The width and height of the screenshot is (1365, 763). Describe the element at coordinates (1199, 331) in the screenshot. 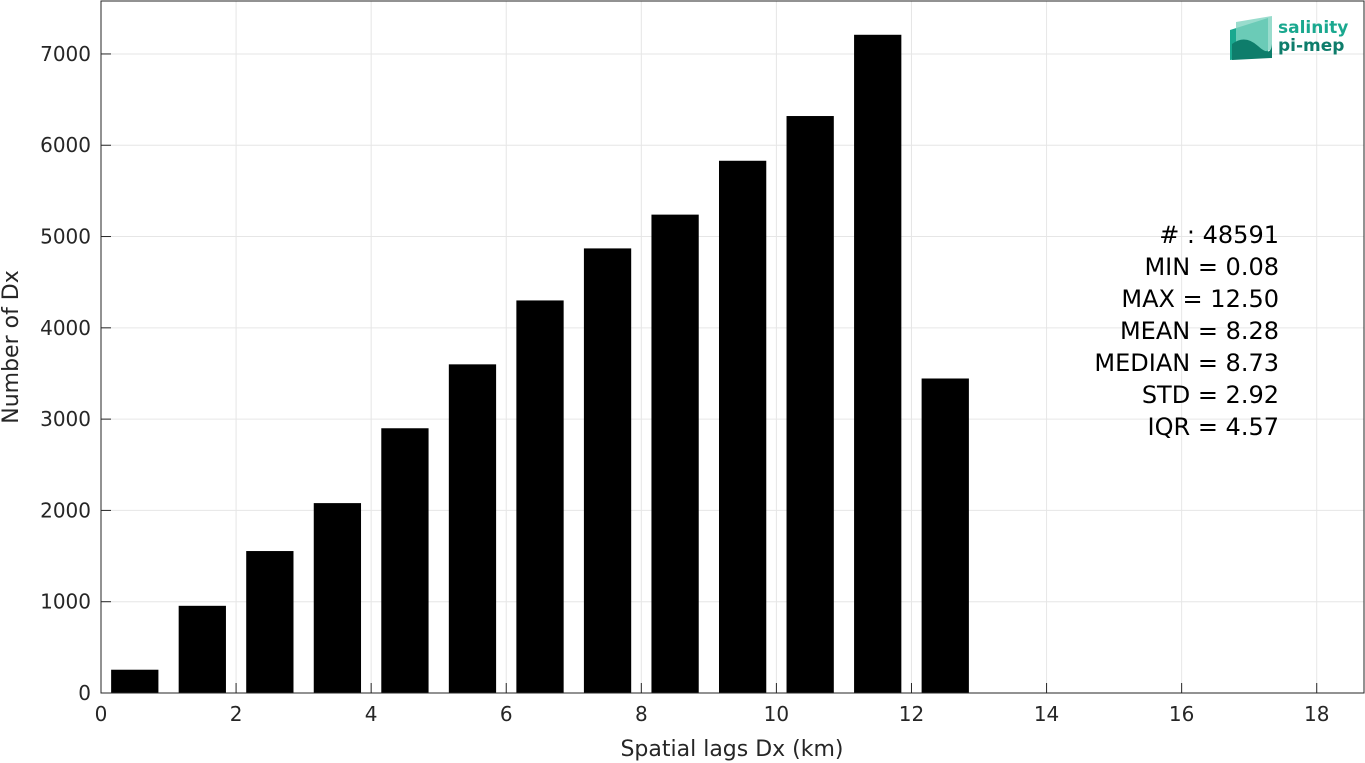

I see `stat-line: MEAN = 8.28` at that location.